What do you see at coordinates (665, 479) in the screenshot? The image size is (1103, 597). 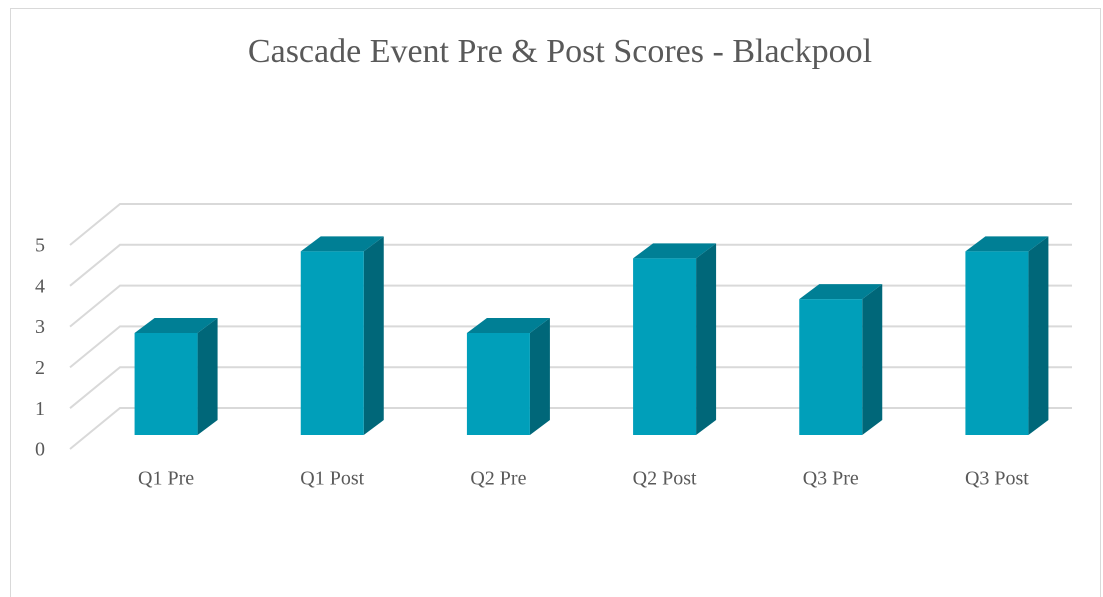 I see `x-tick-label: Q2 Post` at bounding box center [665, 479].